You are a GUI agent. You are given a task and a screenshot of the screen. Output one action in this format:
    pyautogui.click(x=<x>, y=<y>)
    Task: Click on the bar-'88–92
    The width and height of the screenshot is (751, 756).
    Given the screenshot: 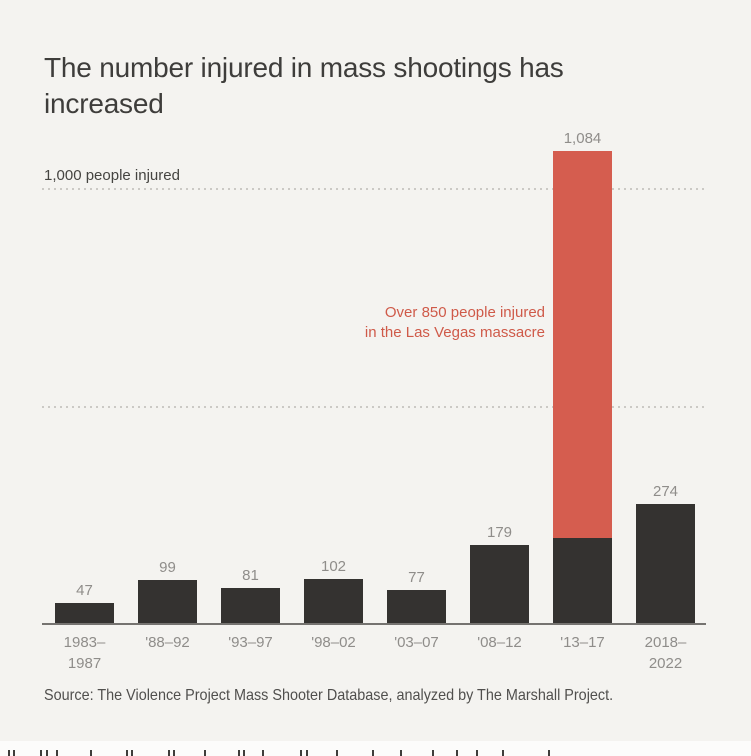 What is the action you would take?
    pyautogui.click(x=167, y=601)
    